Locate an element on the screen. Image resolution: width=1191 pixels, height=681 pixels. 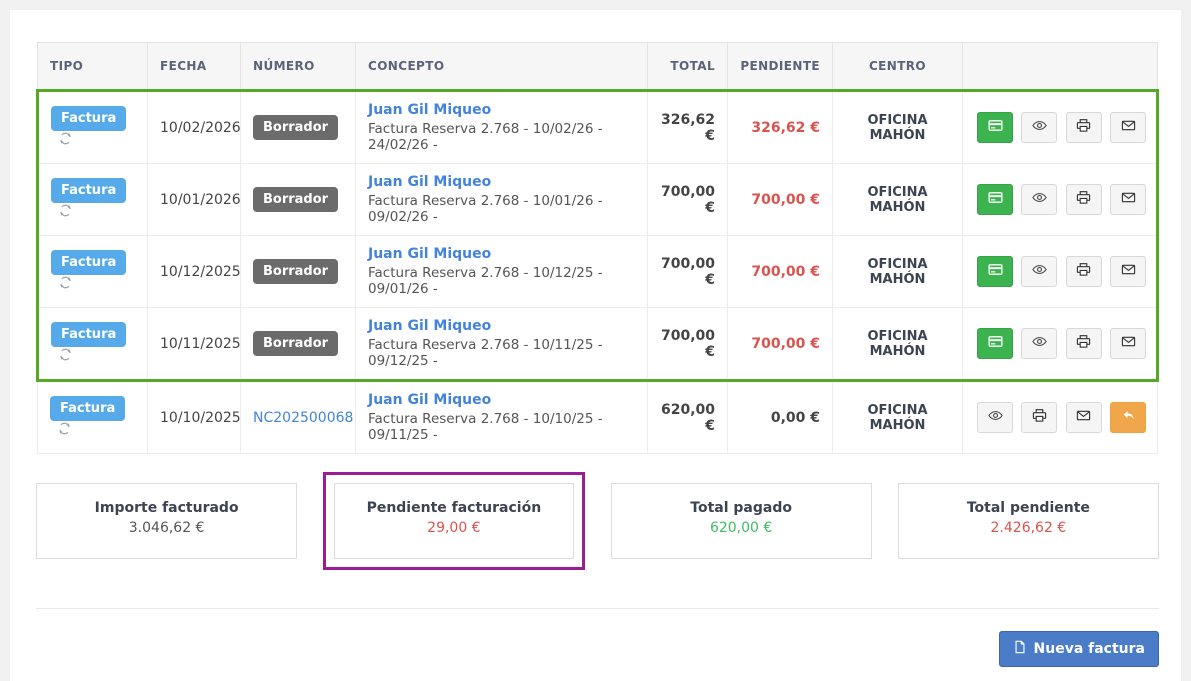
summary-box-total-pendiente: Total pendiente 2.426,62 € is located at coordinates (1028, 521).